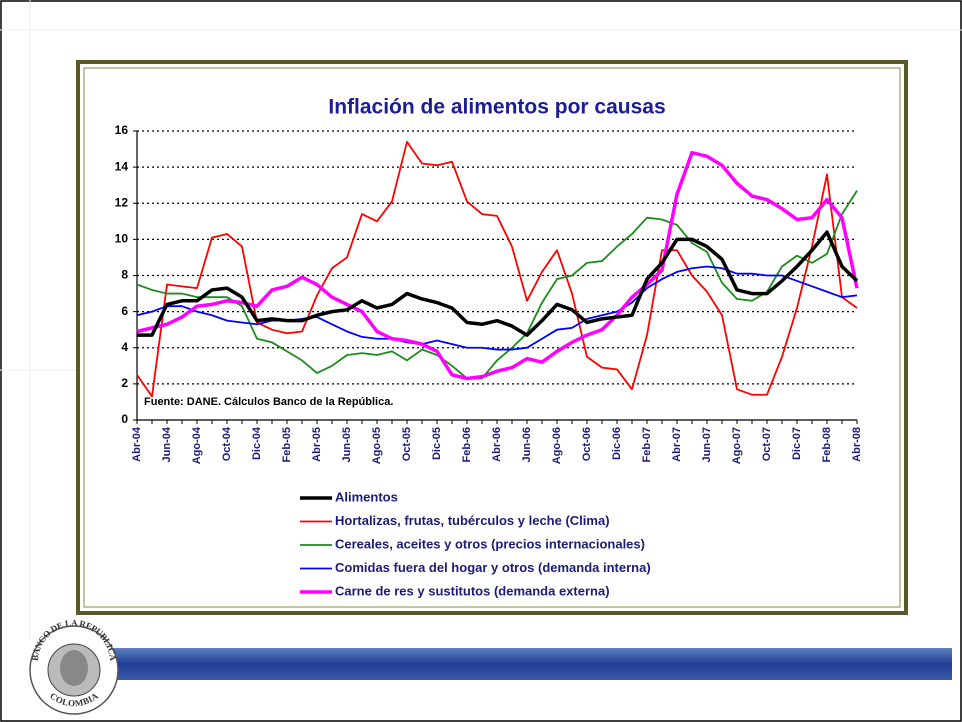 This screenshot has height=722, width=962. Describe the element at coordinates (467, 444) in the screenshot. I see `x-tick-label: Feb-06` at that location.